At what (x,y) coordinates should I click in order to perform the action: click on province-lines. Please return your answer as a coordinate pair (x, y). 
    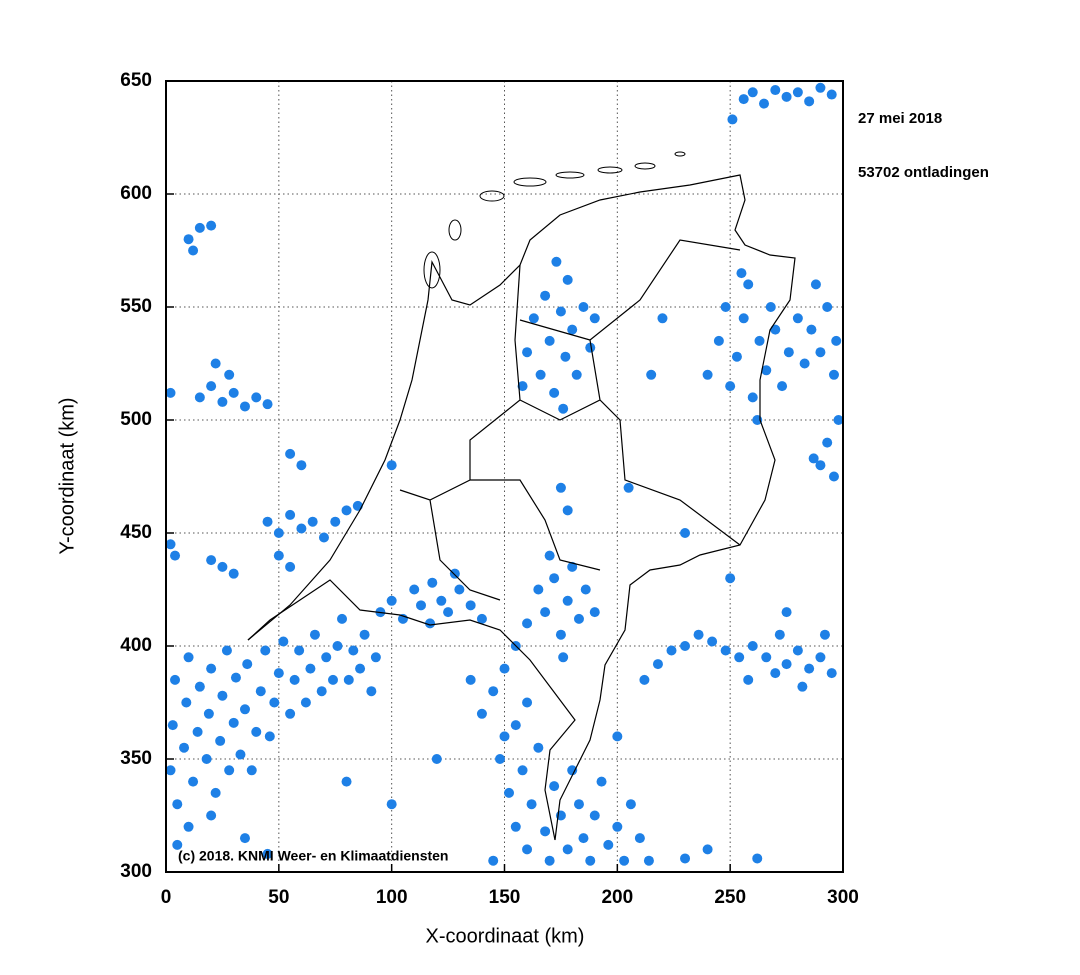
    Looking at the image, I should click on (570, 420).